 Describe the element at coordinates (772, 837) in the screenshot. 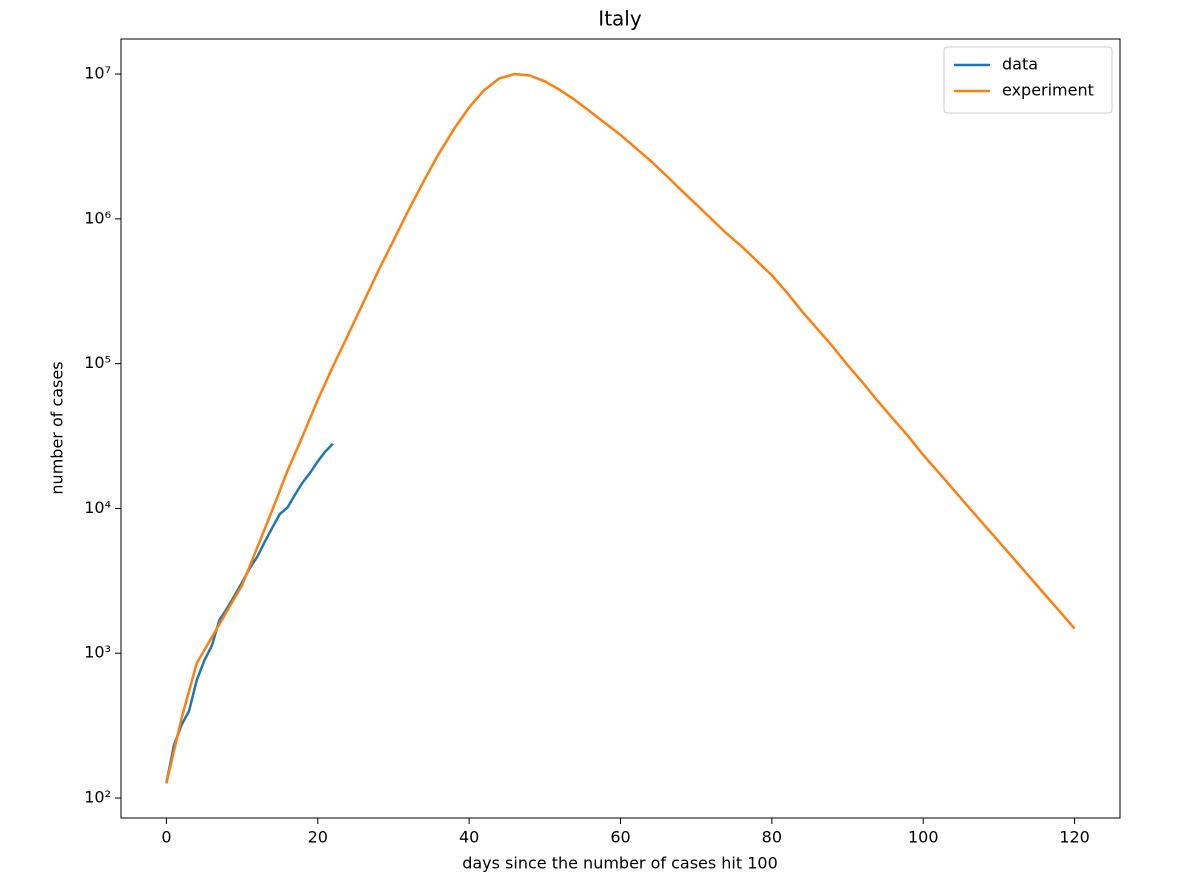

I see `x-tick-label: 80` at that location.